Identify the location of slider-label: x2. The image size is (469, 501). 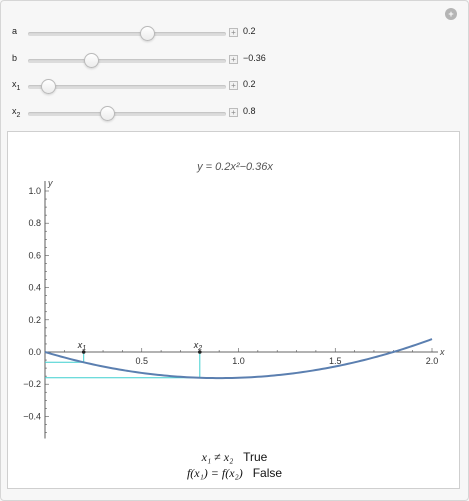
(16, 112).